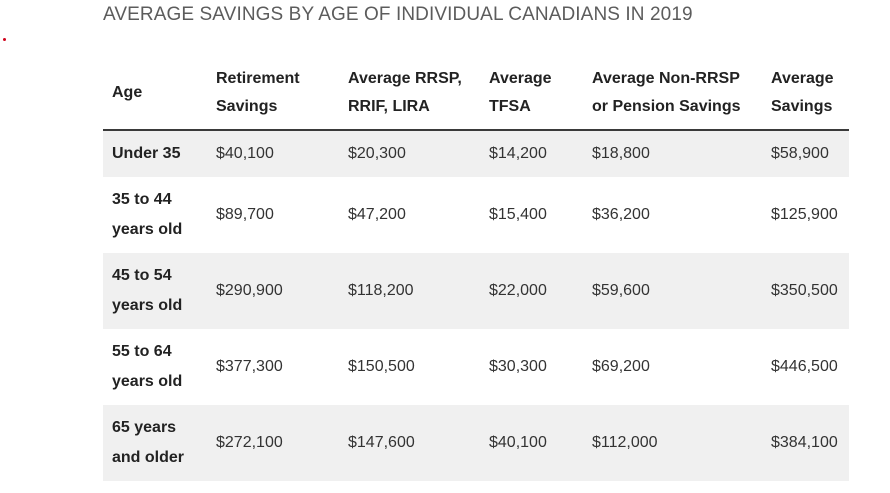 The height and width of the screenshot is (493, 890). What do you see at coordinates (381, 442) in the screenshot?
I see `rrsp-cell: $147,600` at bounding box center [381, 442].